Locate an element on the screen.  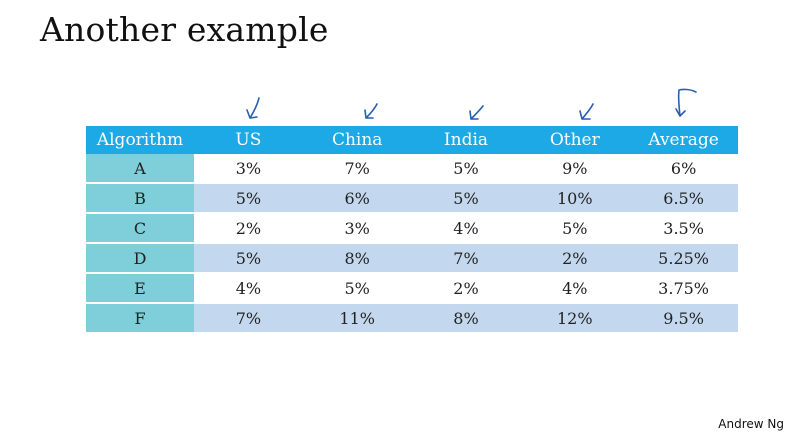
algorithm-cell: B is located at coordinates (140, 198).